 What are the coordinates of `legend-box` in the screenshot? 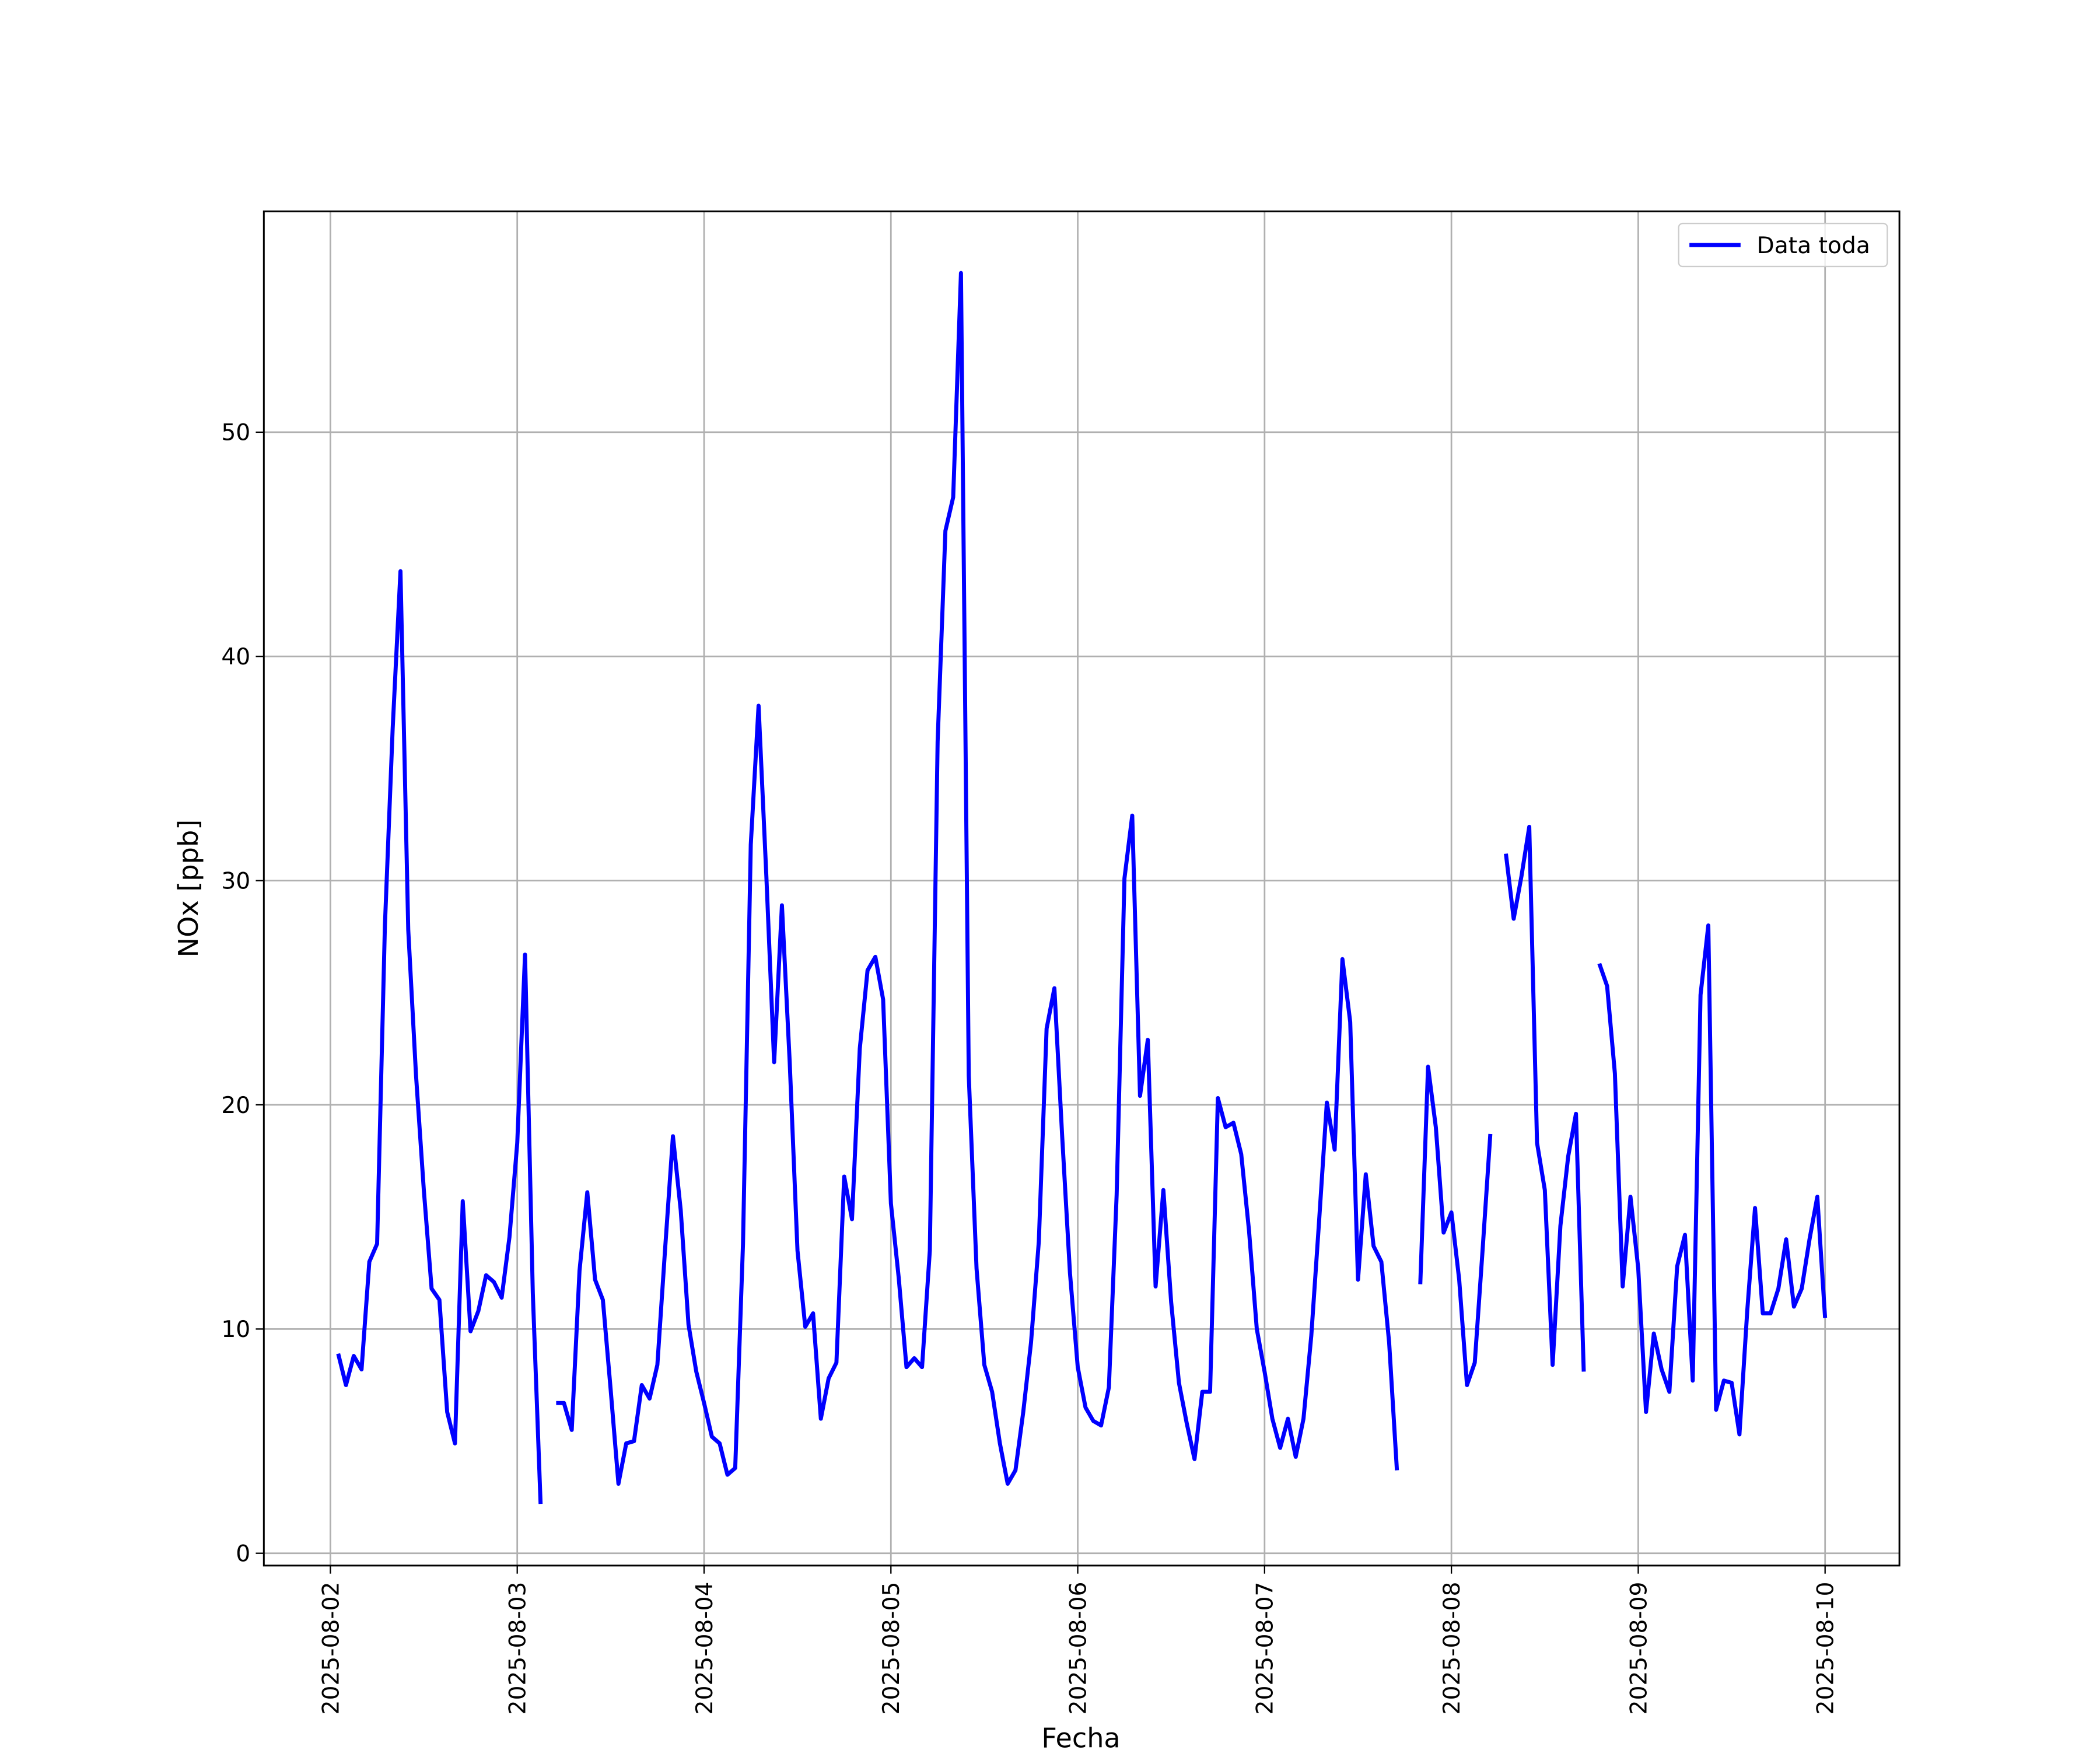 It's located at (1783, 245).